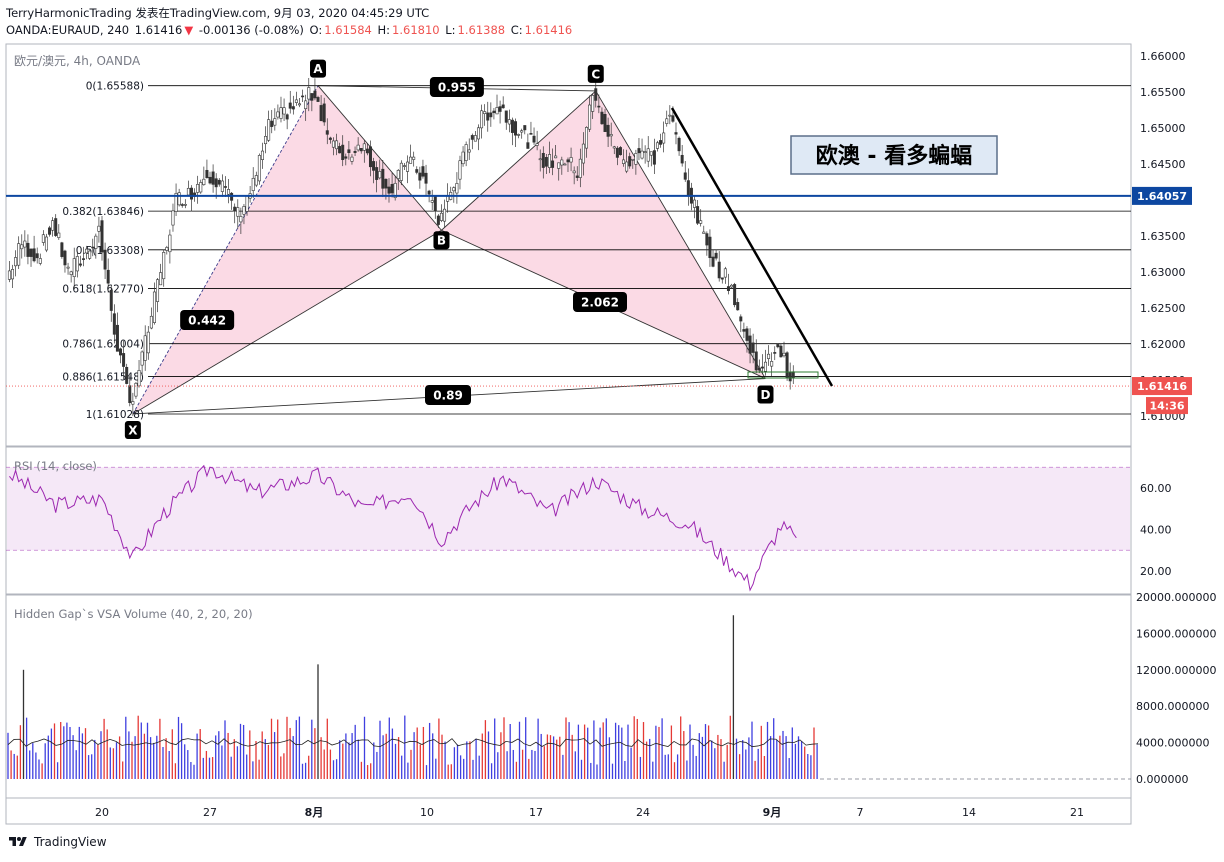 The height and width of the screenshot is (862, 1224). Describe the element at coordinates (57, 842) in the screenshot. I see `tradingview-logo: TradingView` at that location.